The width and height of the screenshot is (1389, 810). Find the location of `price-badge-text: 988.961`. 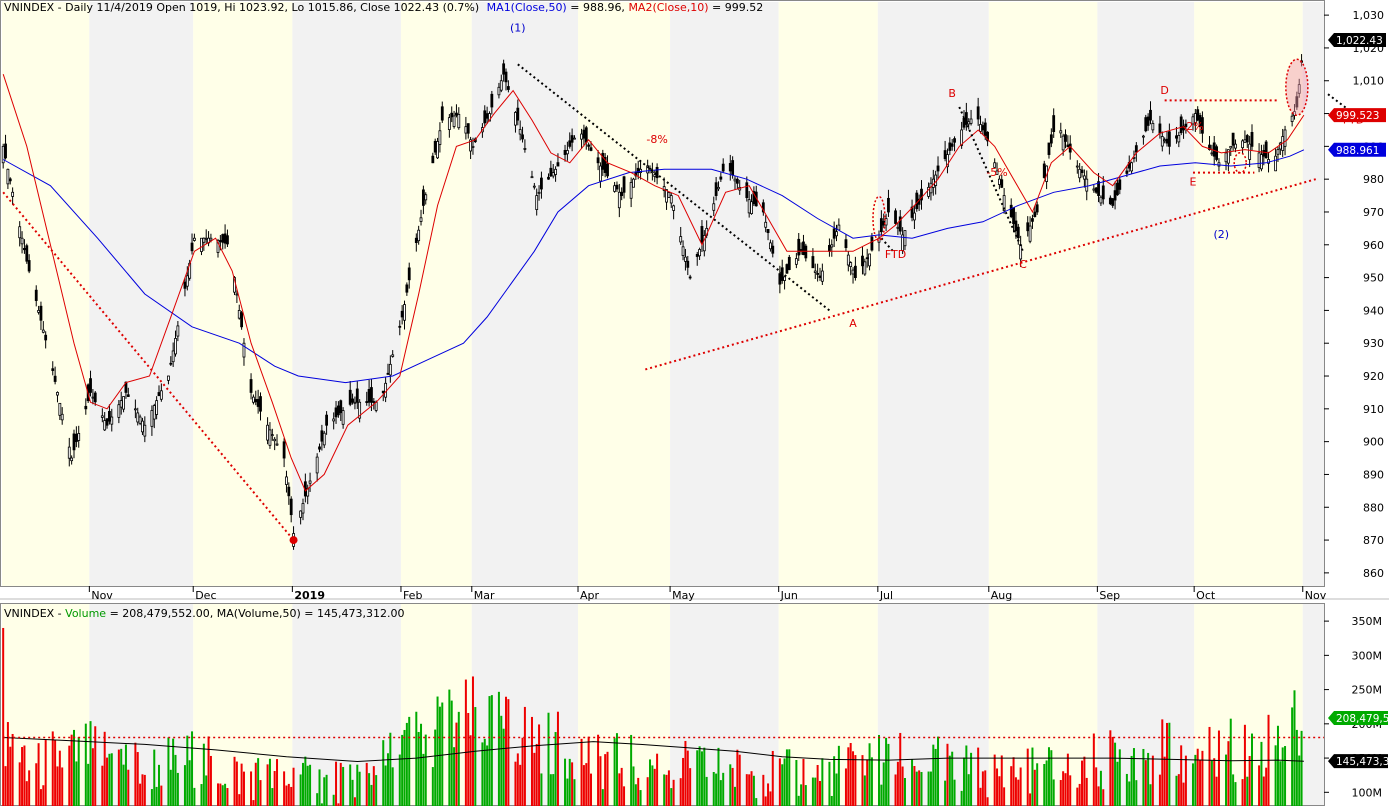

price-badge-text: 988.961 is located at coordinates (1357, 151).